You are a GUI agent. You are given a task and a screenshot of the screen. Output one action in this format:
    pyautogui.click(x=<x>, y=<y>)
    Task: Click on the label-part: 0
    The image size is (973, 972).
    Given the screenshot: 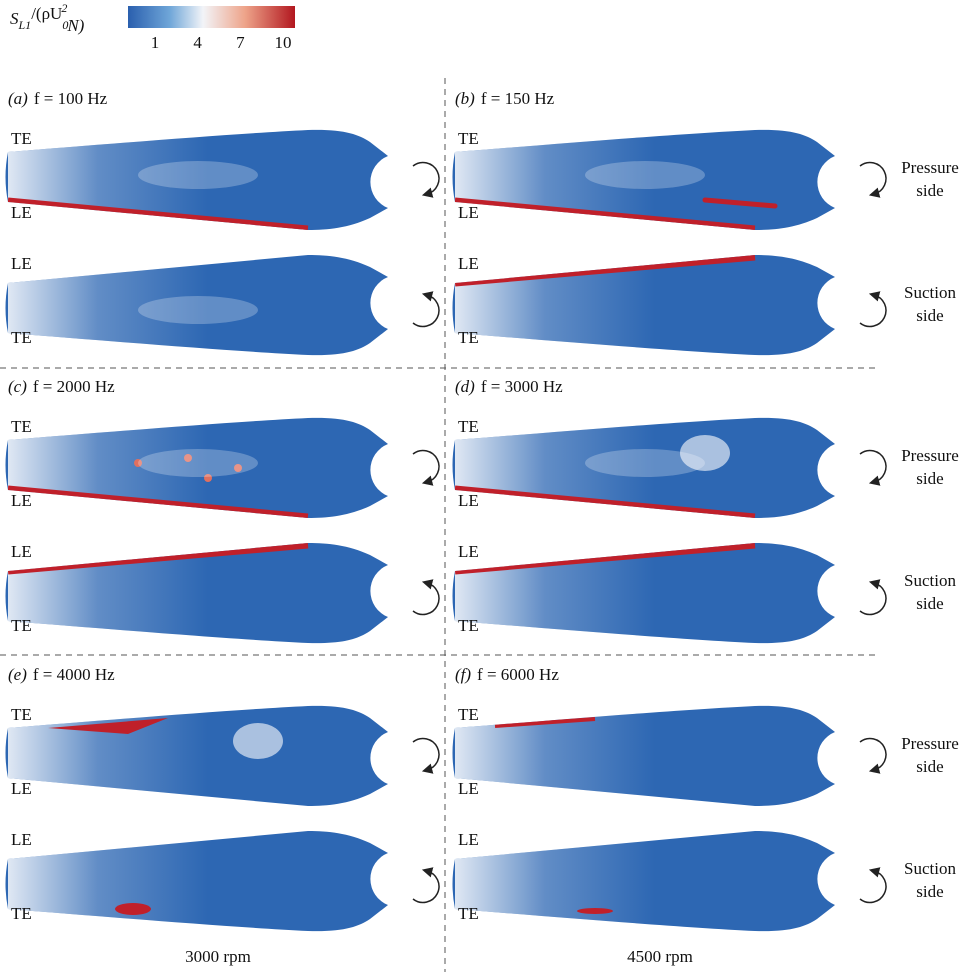 What is the action you would take?
    pyautogui.click(x=65, y=25)
    